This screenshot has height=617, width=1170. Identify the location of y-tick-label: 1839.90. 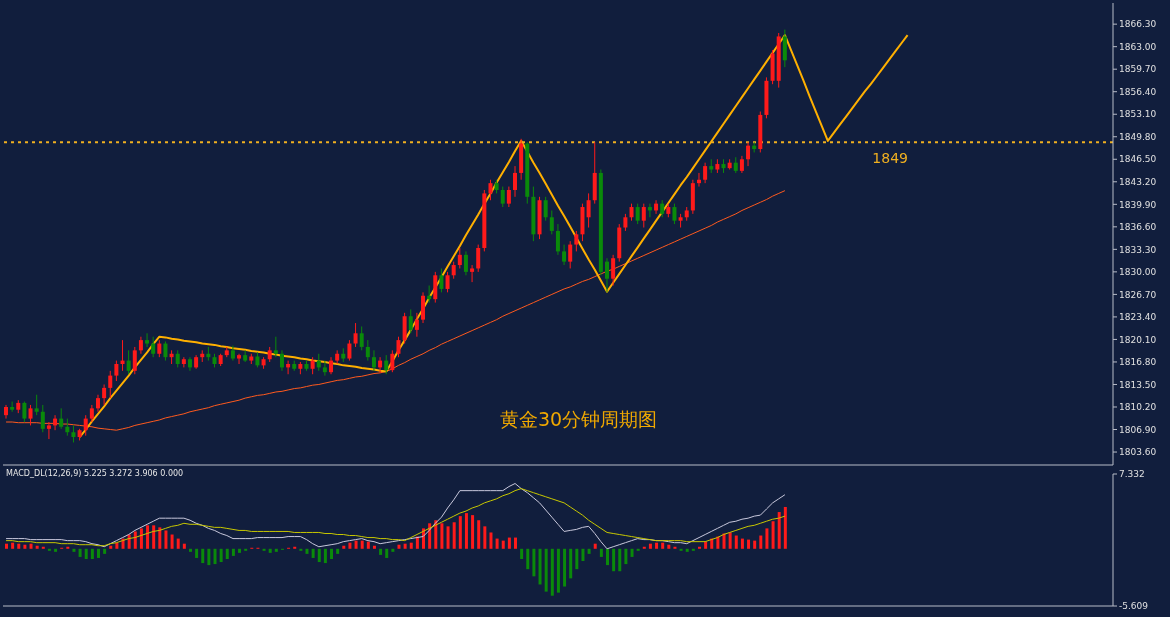
(1138, 204).